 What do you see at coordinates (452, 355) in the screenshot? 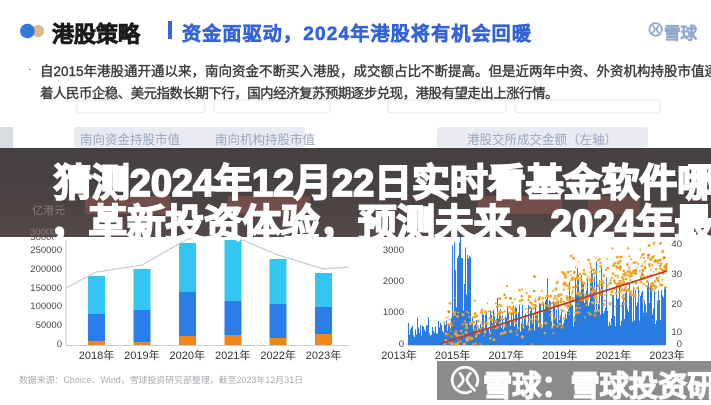
I see `svg-text: 2015年` at bounding box center [452, 355].